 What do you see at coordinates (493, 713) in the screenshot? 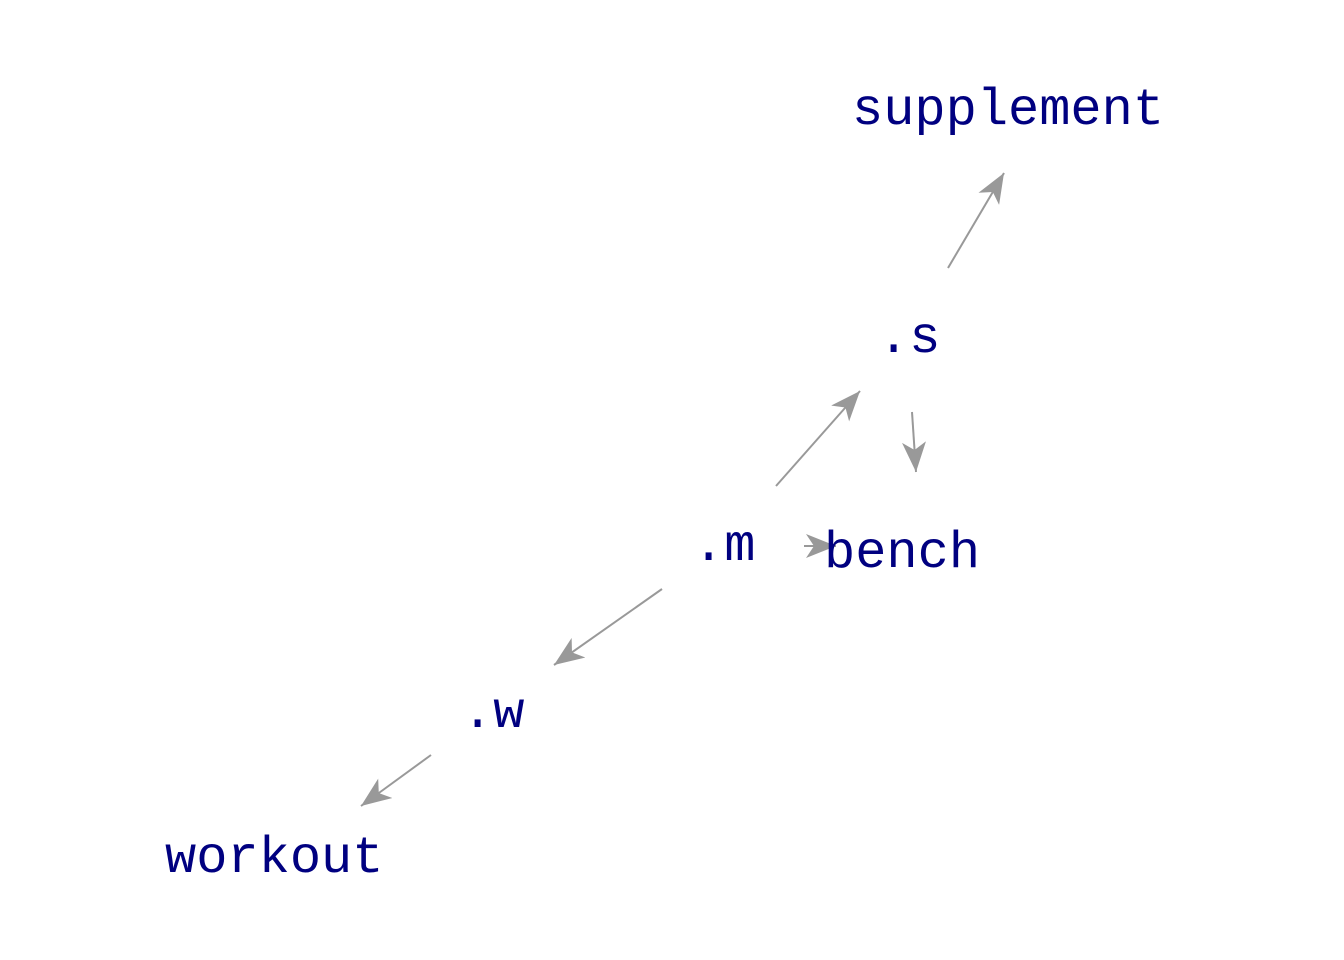
I see `node-w: .w` at bounding box center [493, 713].